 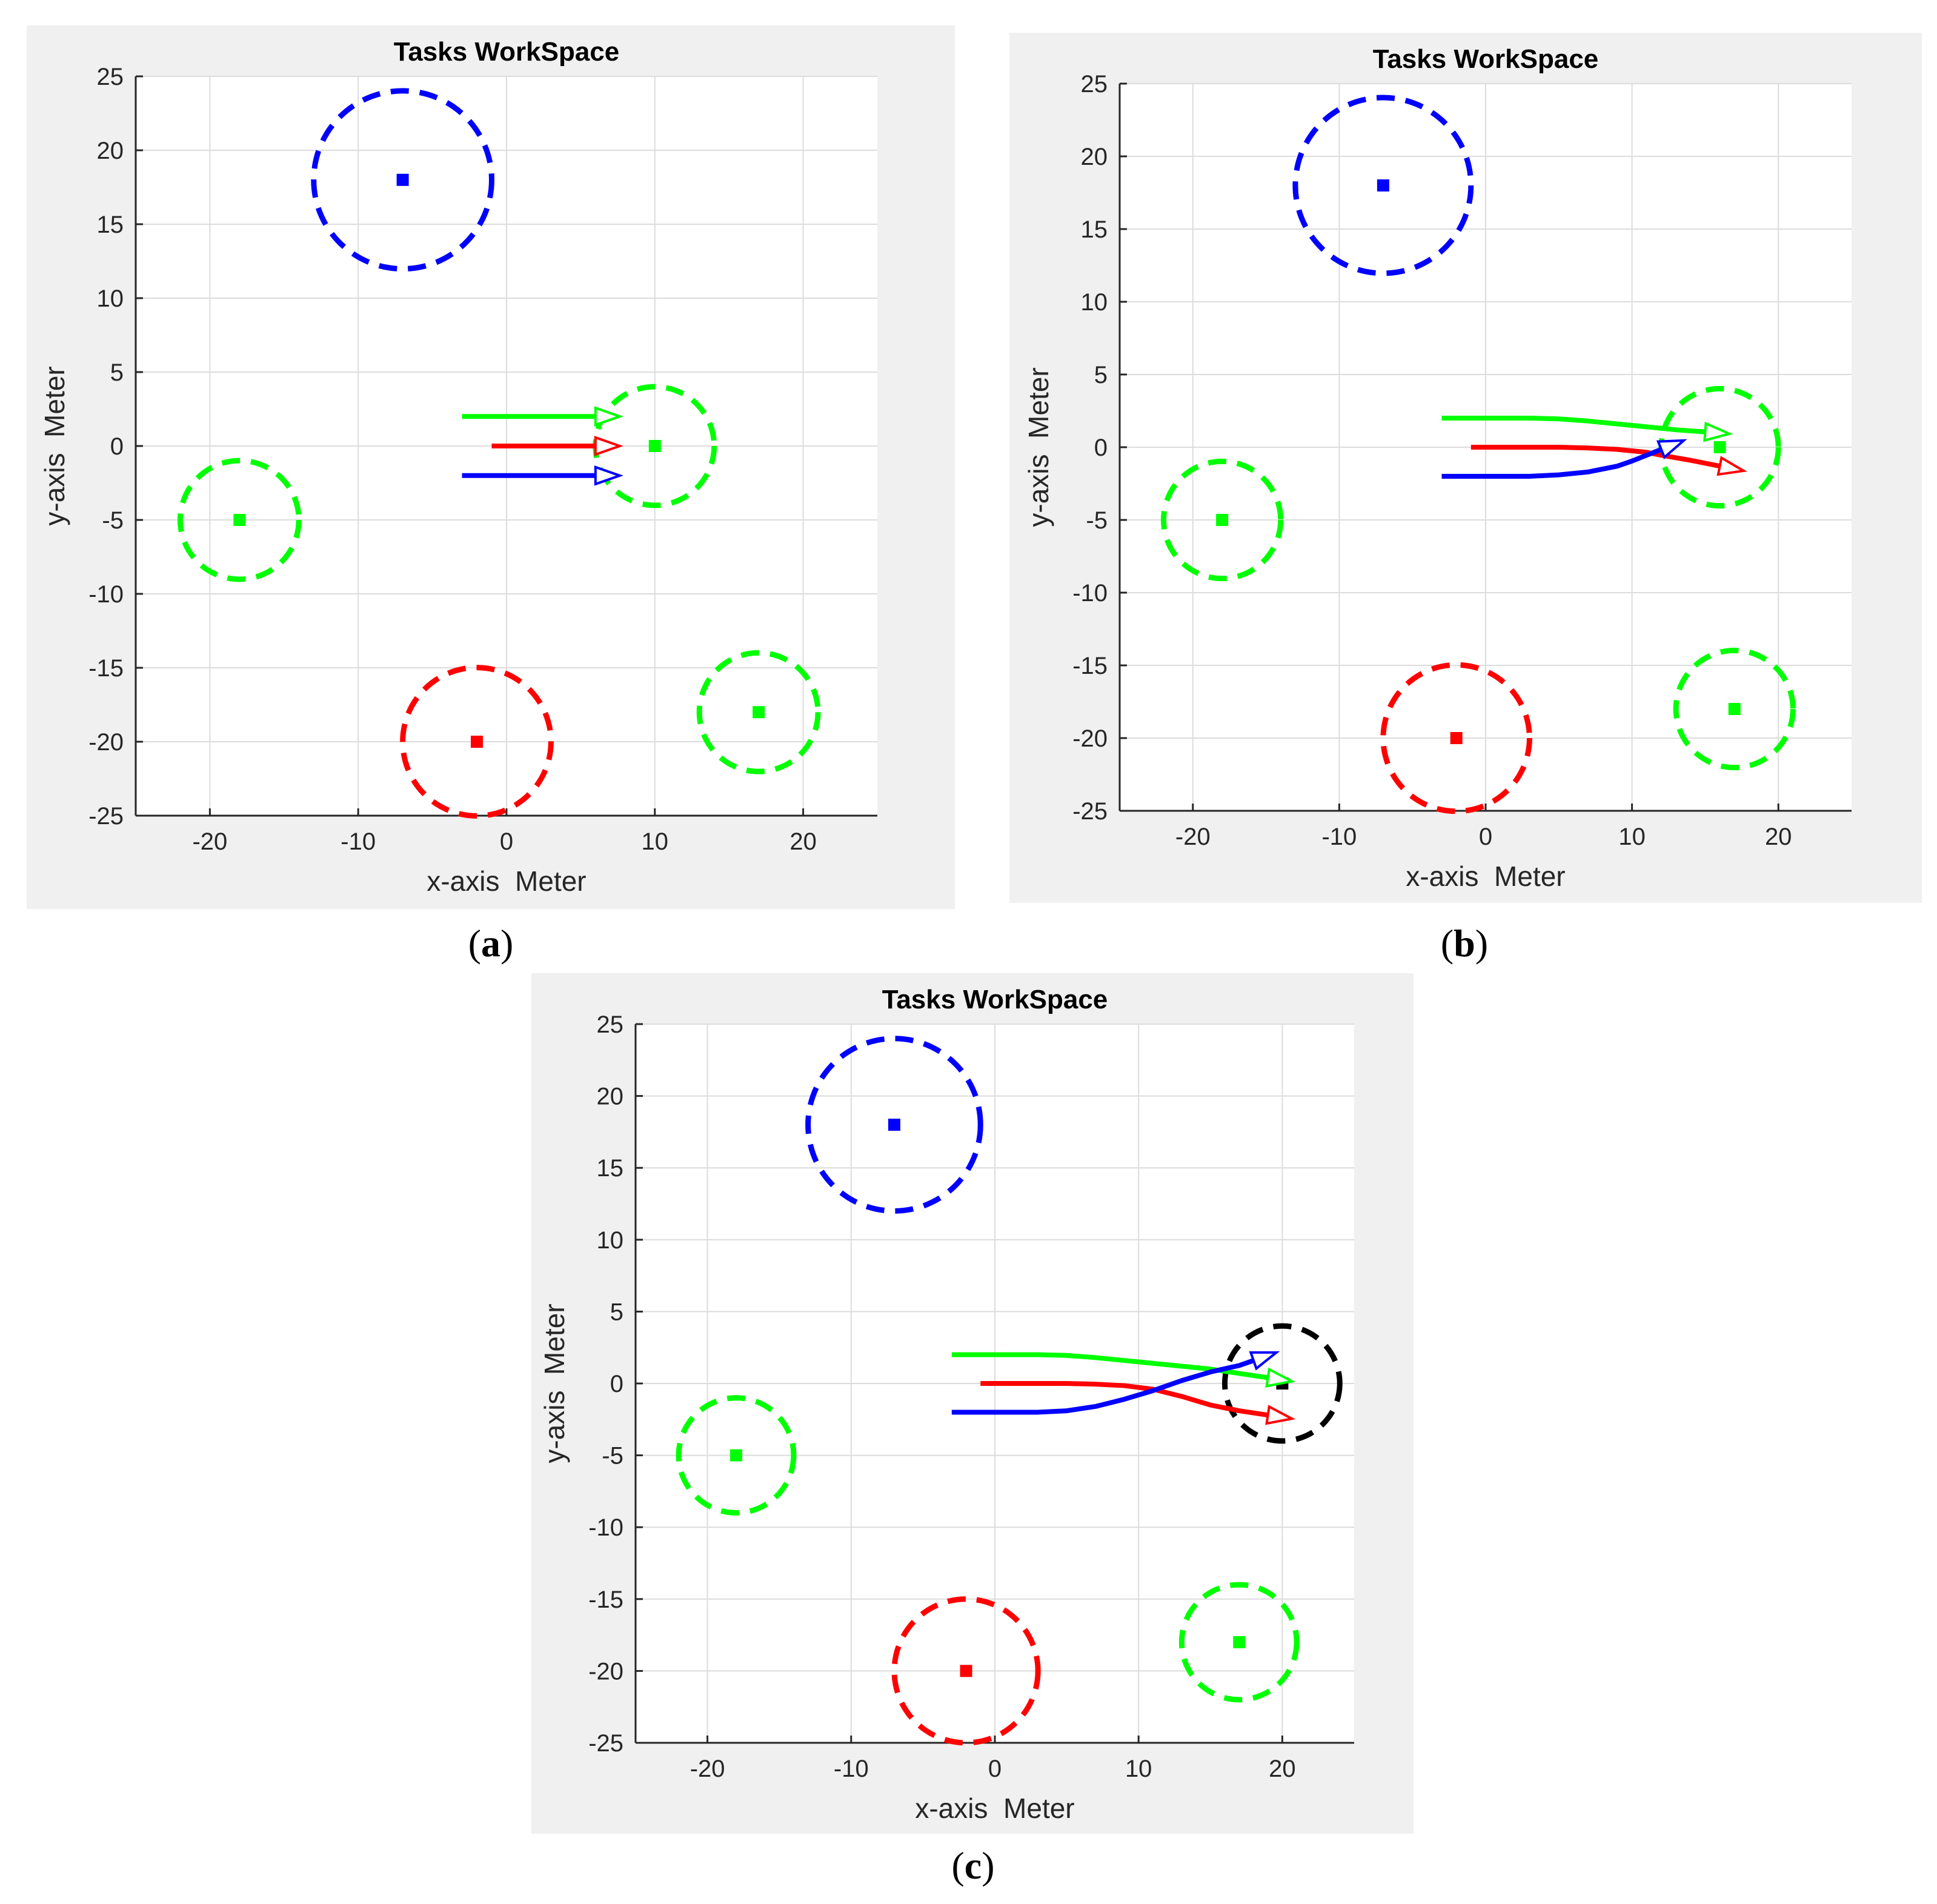 I want to click on caption-a: (a), so click(x=491, y=943).